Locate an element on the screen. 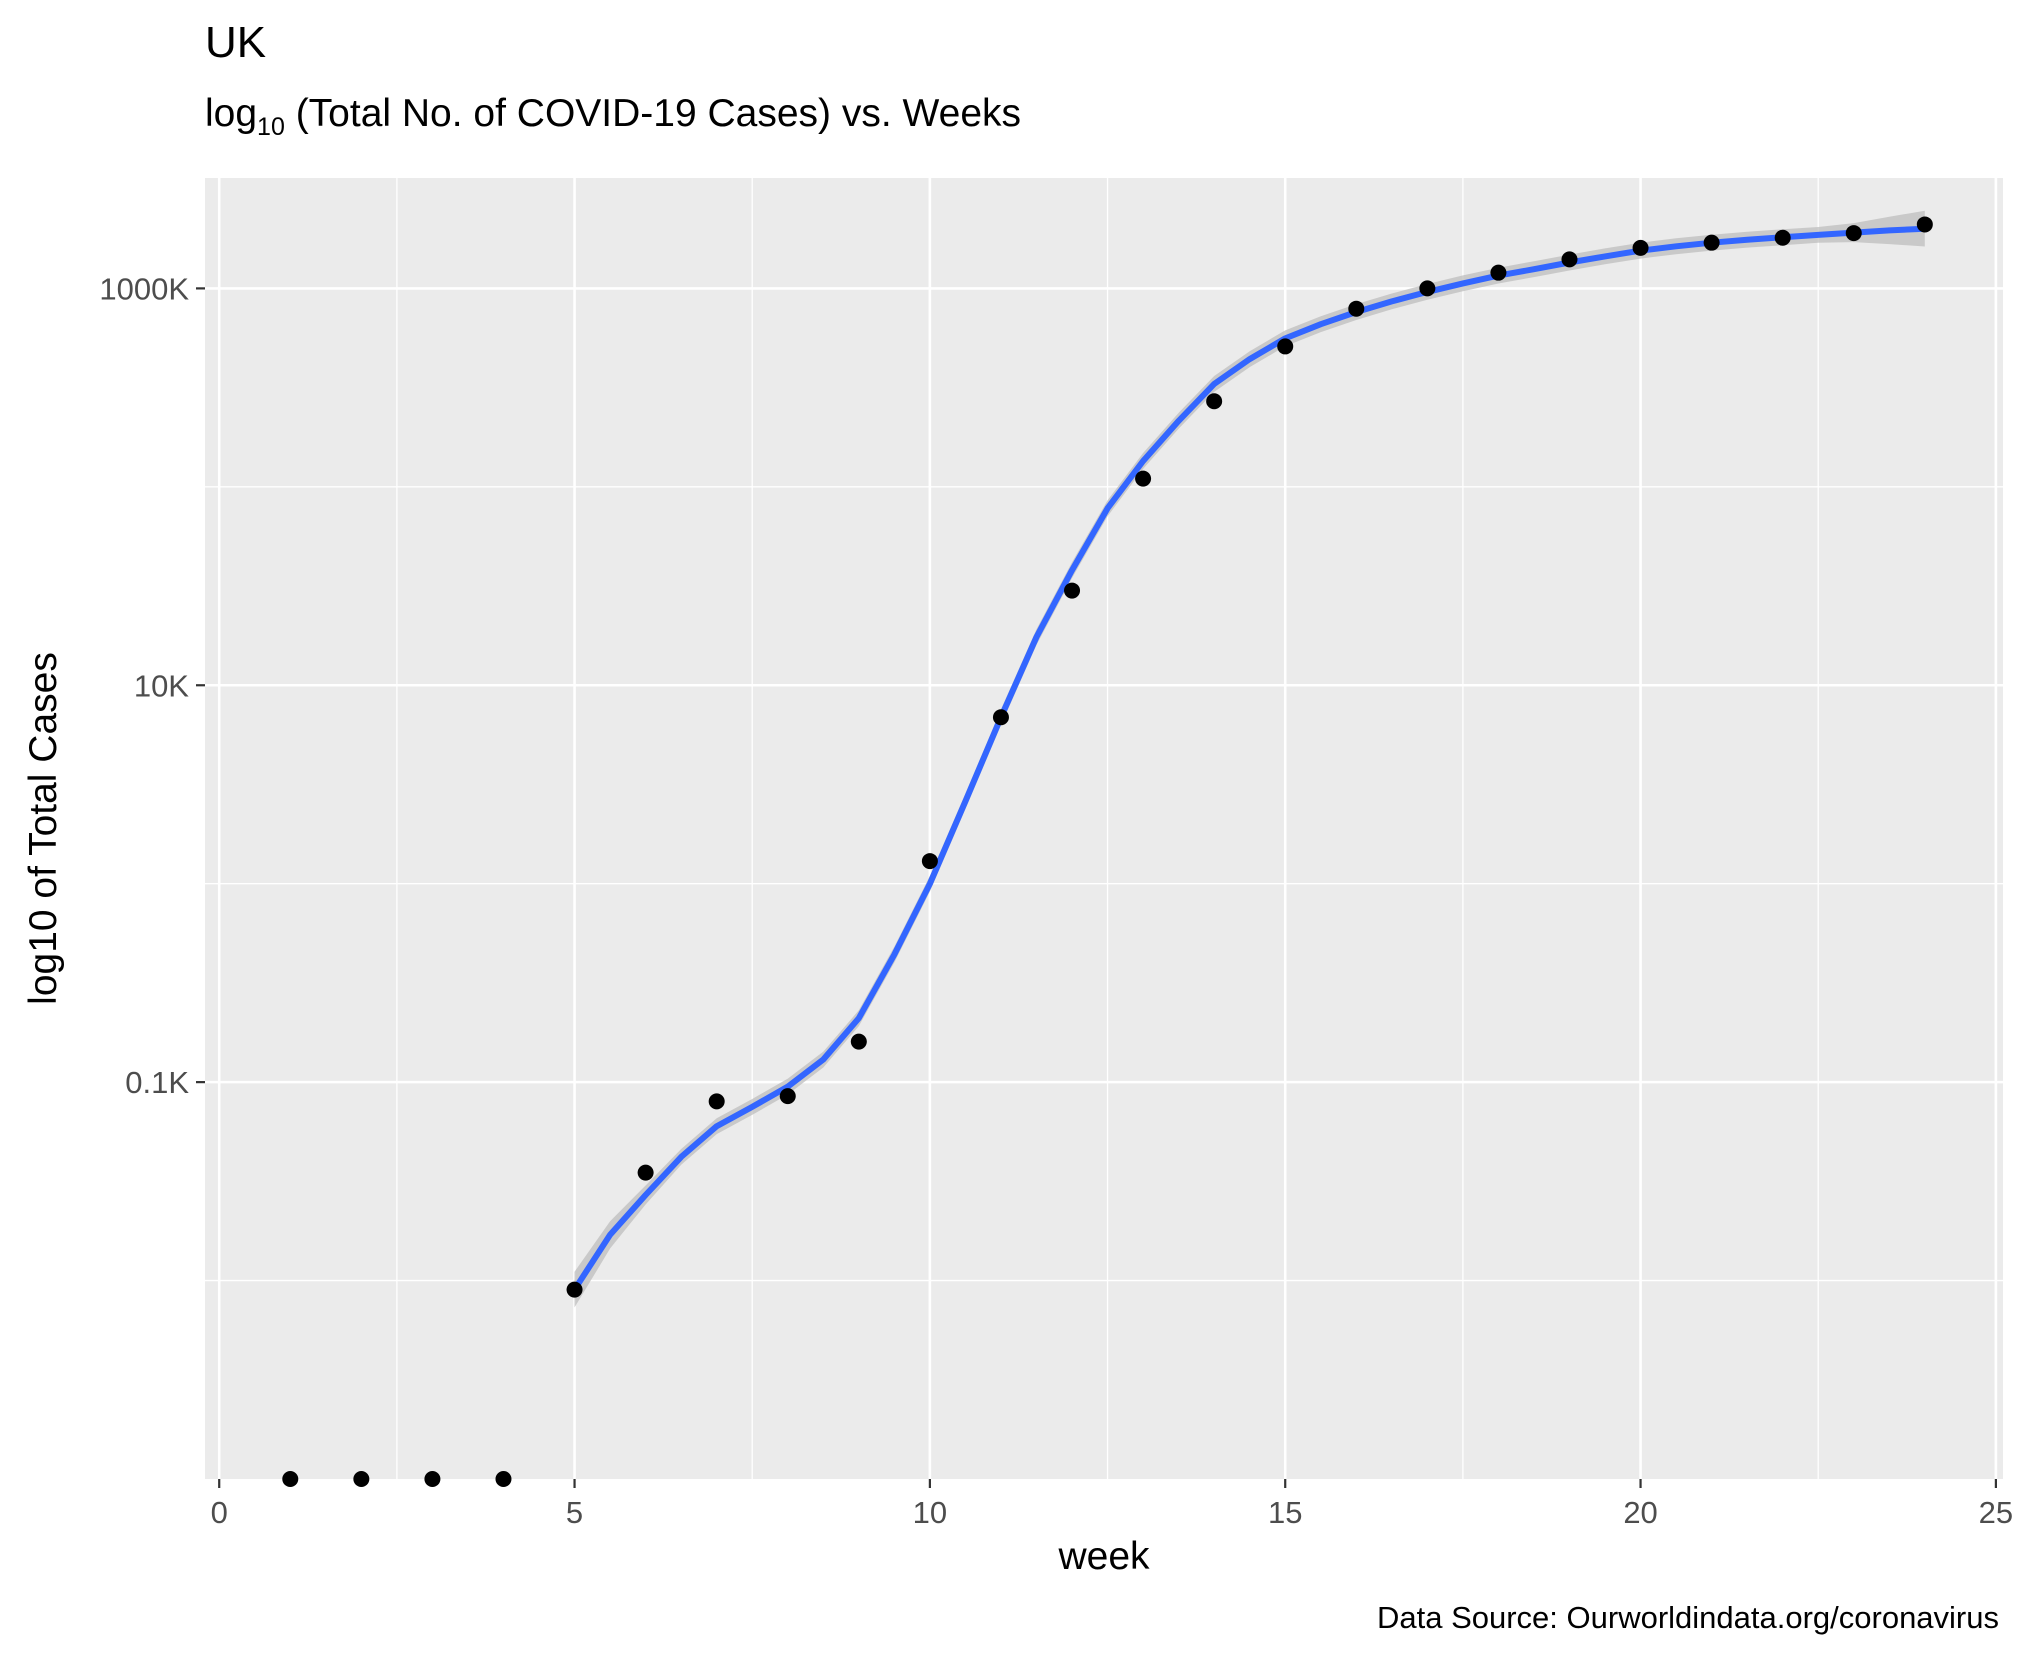  y-tick-label: 1000K is located at coordinates (144, 288).